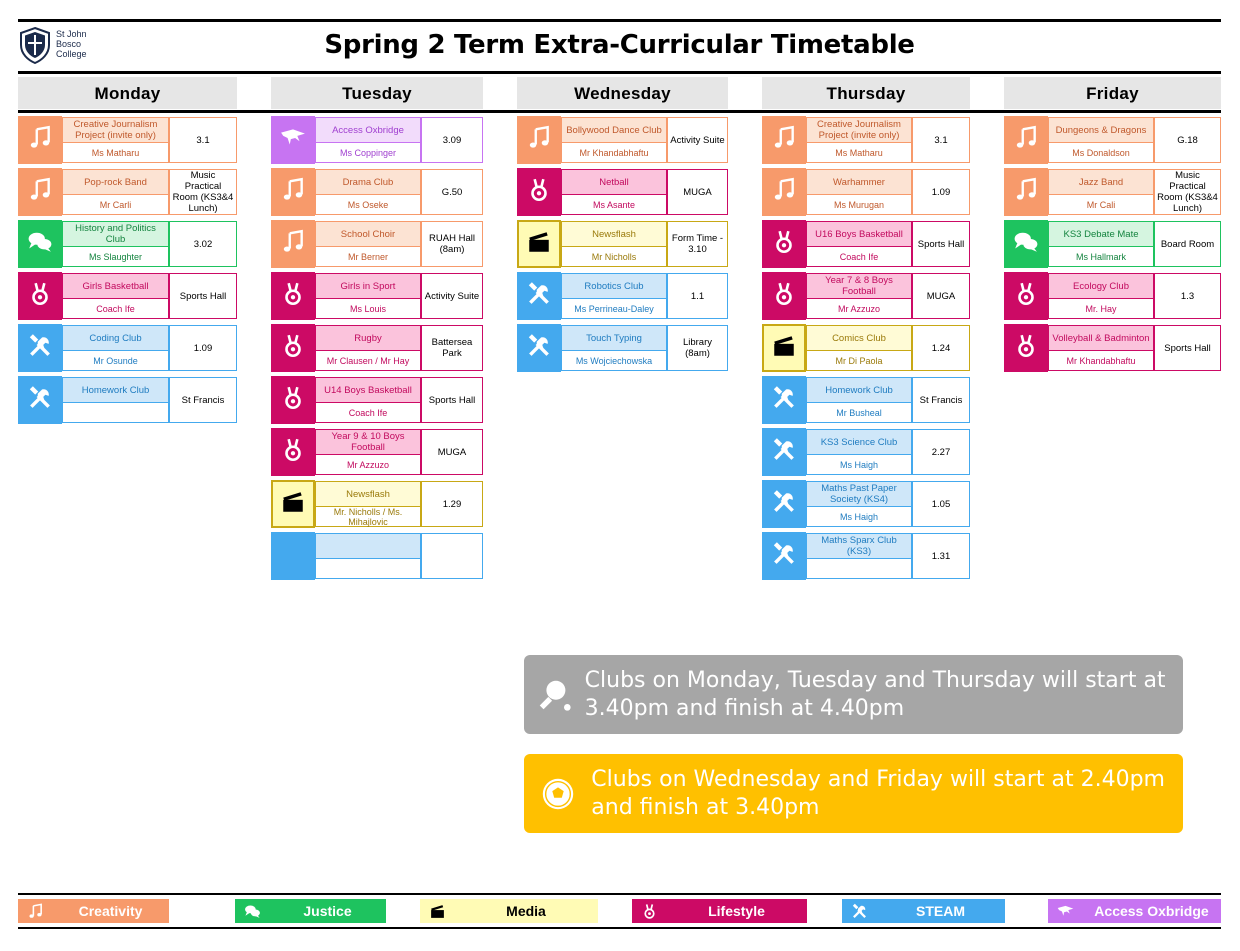  I want to click on club-card: Netball Ms Asante MUGA, so click(622, 192).